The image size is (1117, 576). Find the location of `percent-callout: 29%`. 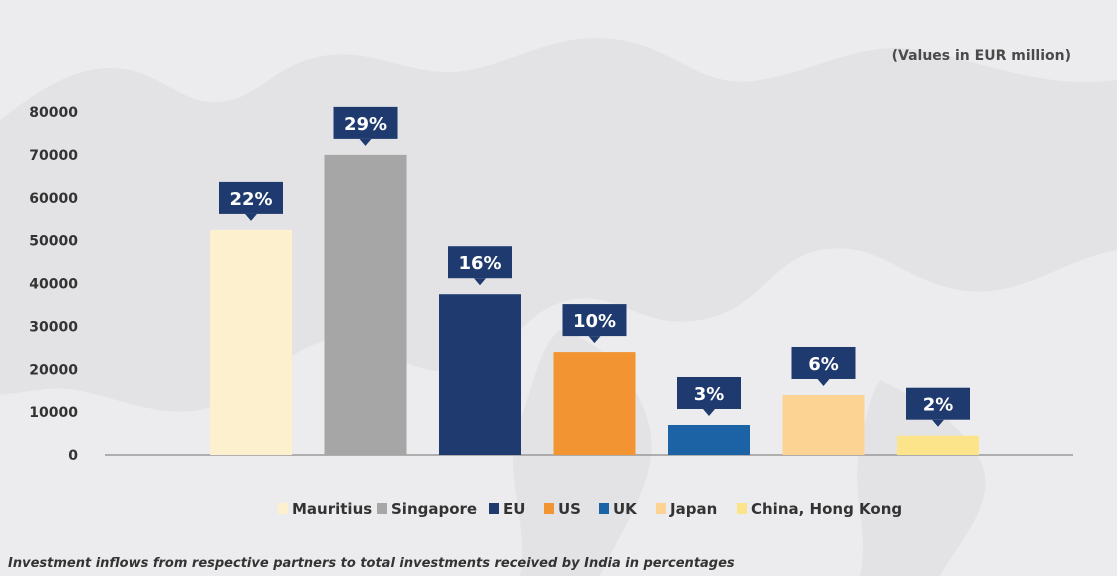

percent-callout: 29% is located at coordinates (365, 126).